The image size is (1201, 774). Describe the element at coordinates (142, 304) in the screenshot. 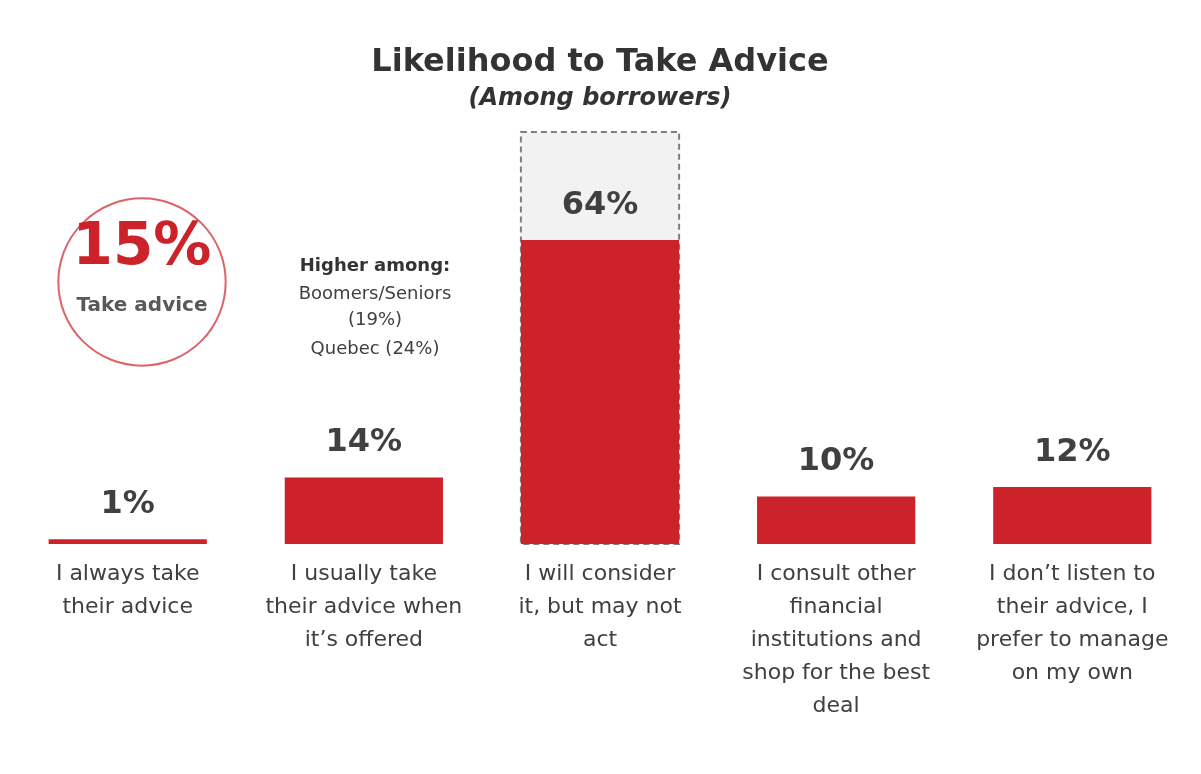

I see `annotation: Take advice` at that location.